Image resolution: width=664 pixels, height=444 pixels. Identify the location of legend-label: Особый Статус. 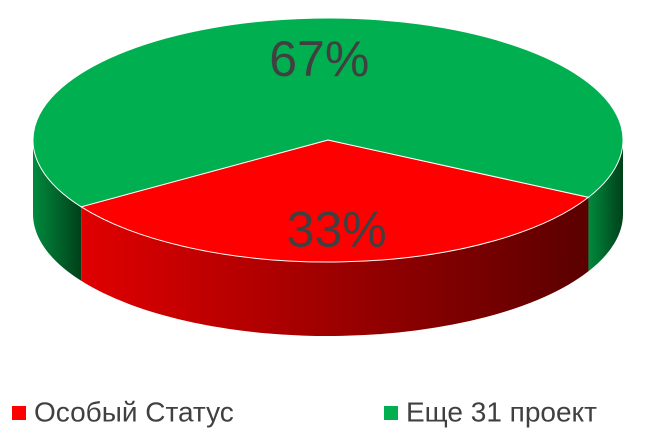
(134, 411).